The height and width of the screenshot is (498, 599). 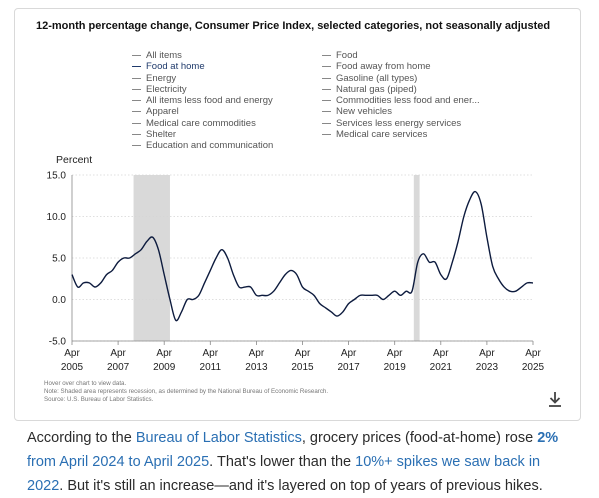 I want to click on legend-item: Shelter, so click(x=202, y=134).